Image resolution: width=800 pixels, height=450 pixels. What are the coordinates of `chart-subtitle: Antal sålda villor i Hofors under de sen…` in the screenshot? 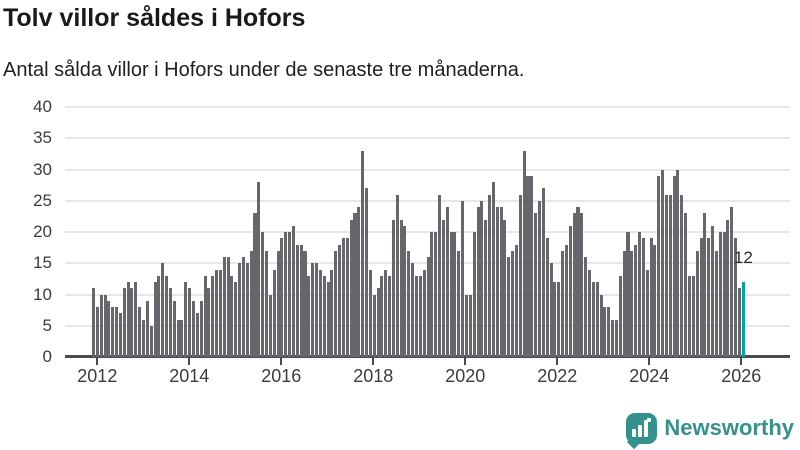 It's located at (264, 70).